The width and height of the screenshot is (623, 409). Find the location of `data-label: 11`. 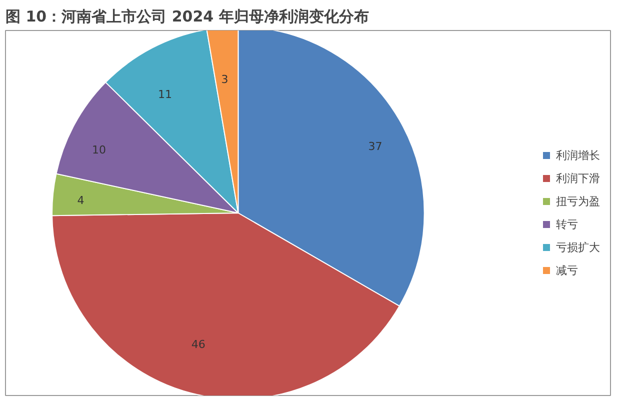

data-label: 11 is located at coordinates (165, 94).